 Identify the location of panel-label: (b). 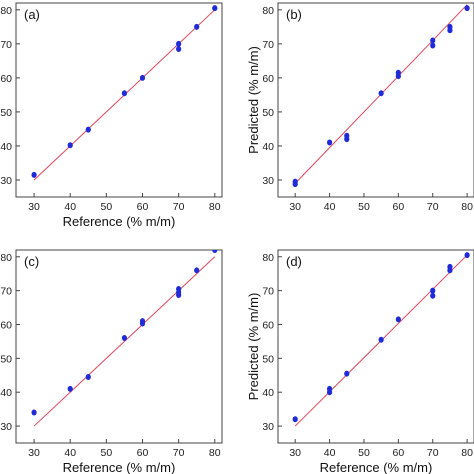
(294, 14).